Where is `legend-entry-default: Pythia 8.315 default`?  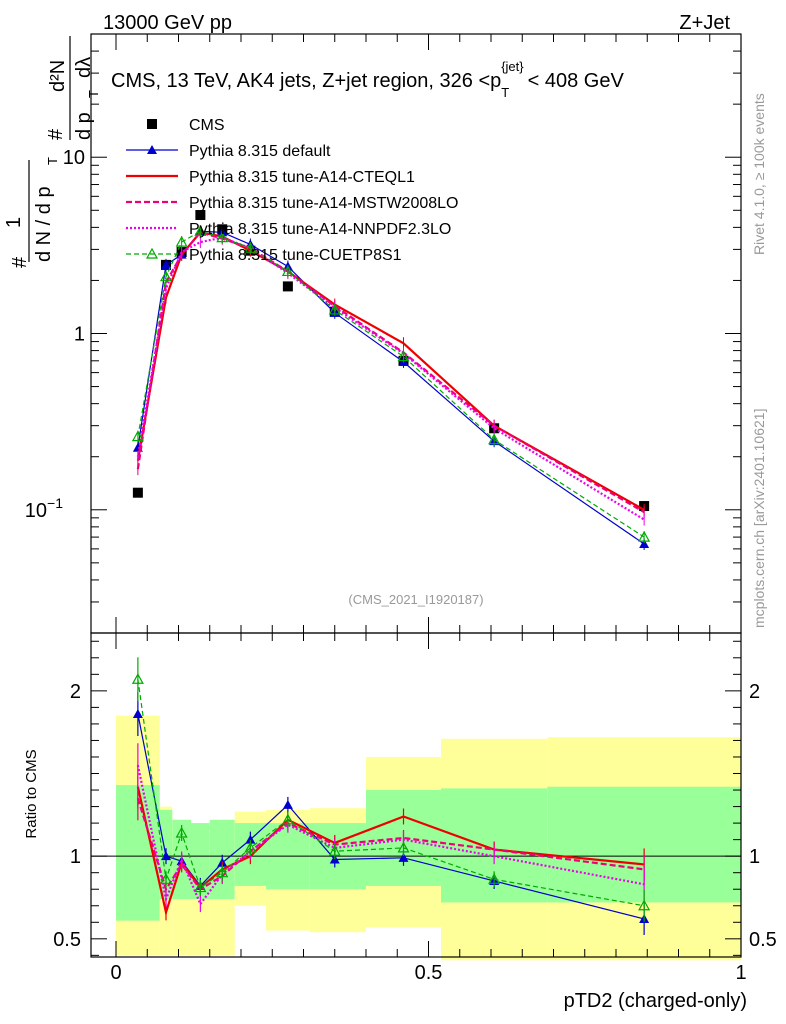
legend-entry-default: Pythia 8.315 default is located at coordinates (228, 151).